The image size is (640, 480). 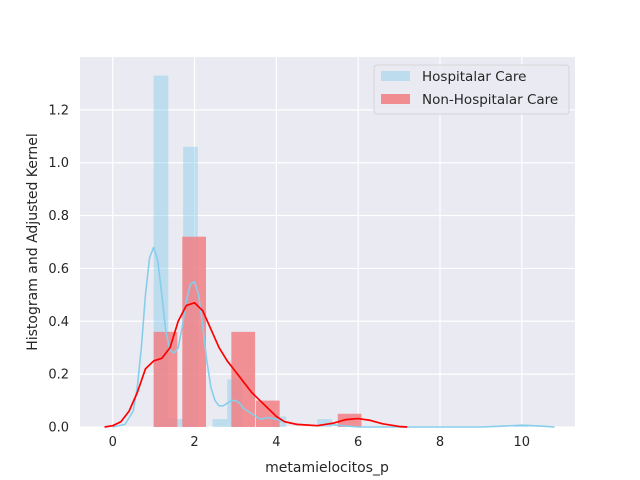 I want to click on x-tick-label: 8, so click(x=440, y=442).